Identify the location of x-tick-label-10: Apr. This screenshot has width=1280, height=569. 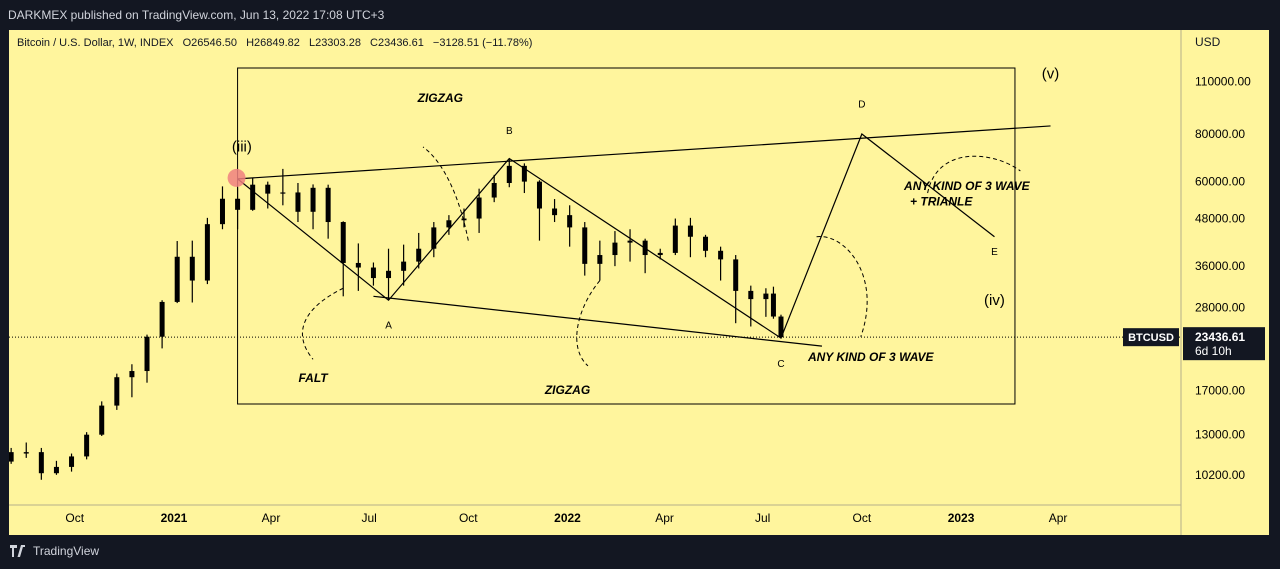
(1058, 518).